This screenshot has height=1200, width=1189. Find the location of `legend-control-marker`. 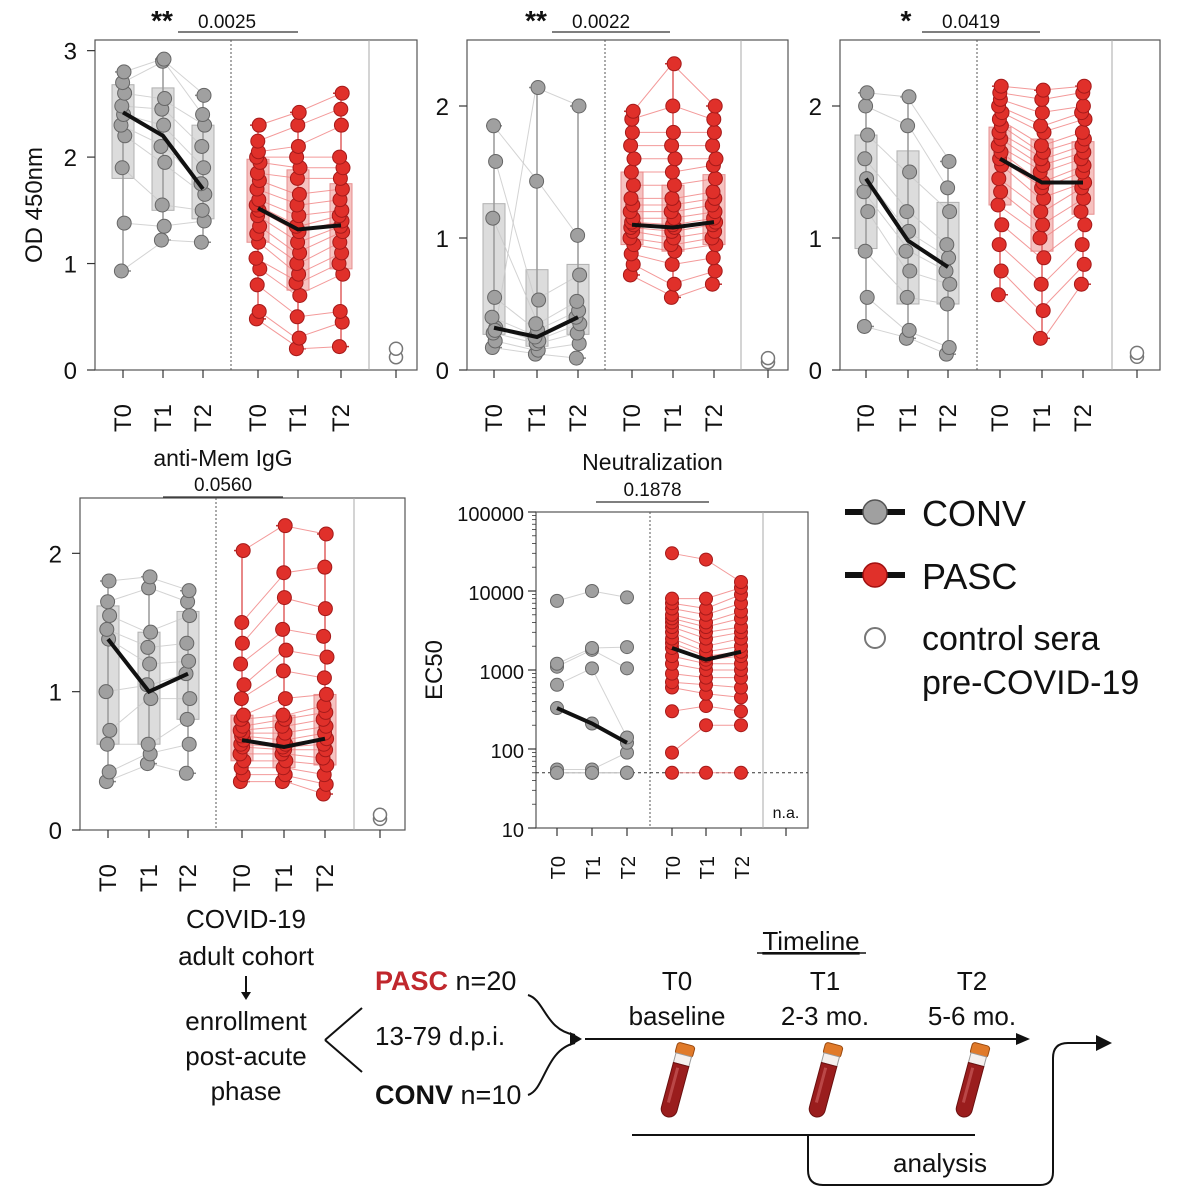

legend-control-marker is located at coordinates (875, 638).